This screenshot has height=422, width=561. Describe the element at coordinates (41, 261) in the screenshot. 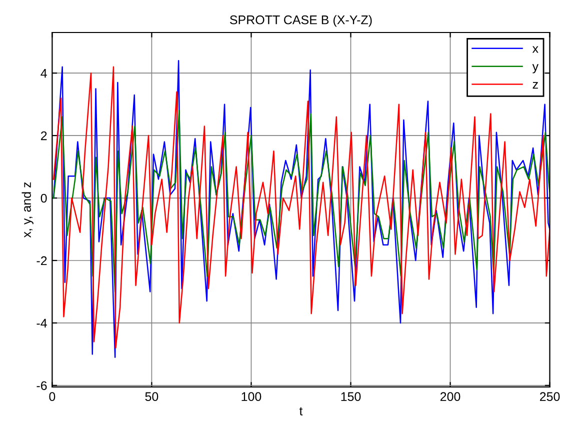

I see `y-tick-label: -2` at that location.